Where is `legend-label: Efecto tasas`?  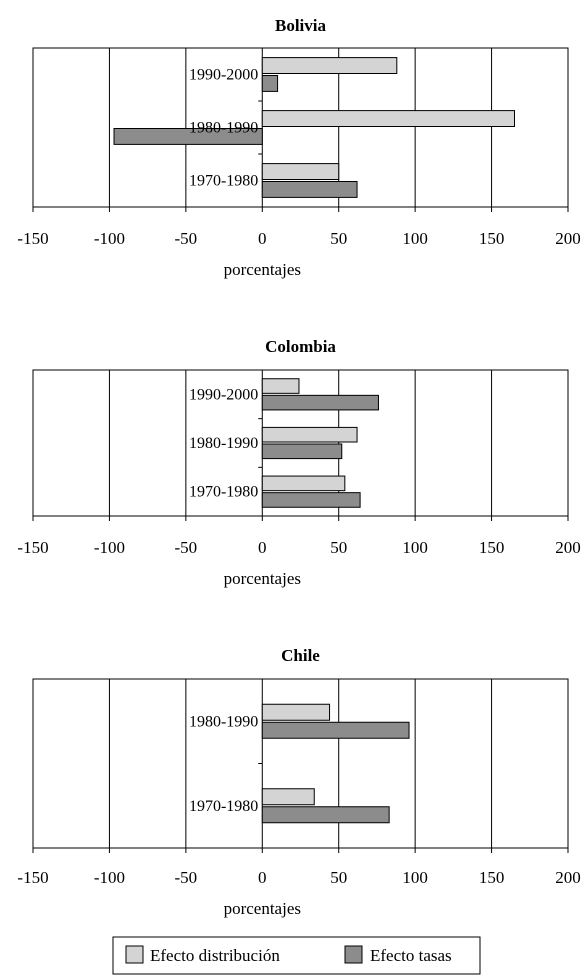
legend-label: Efecto tasas is located at coordinates (411, 955).